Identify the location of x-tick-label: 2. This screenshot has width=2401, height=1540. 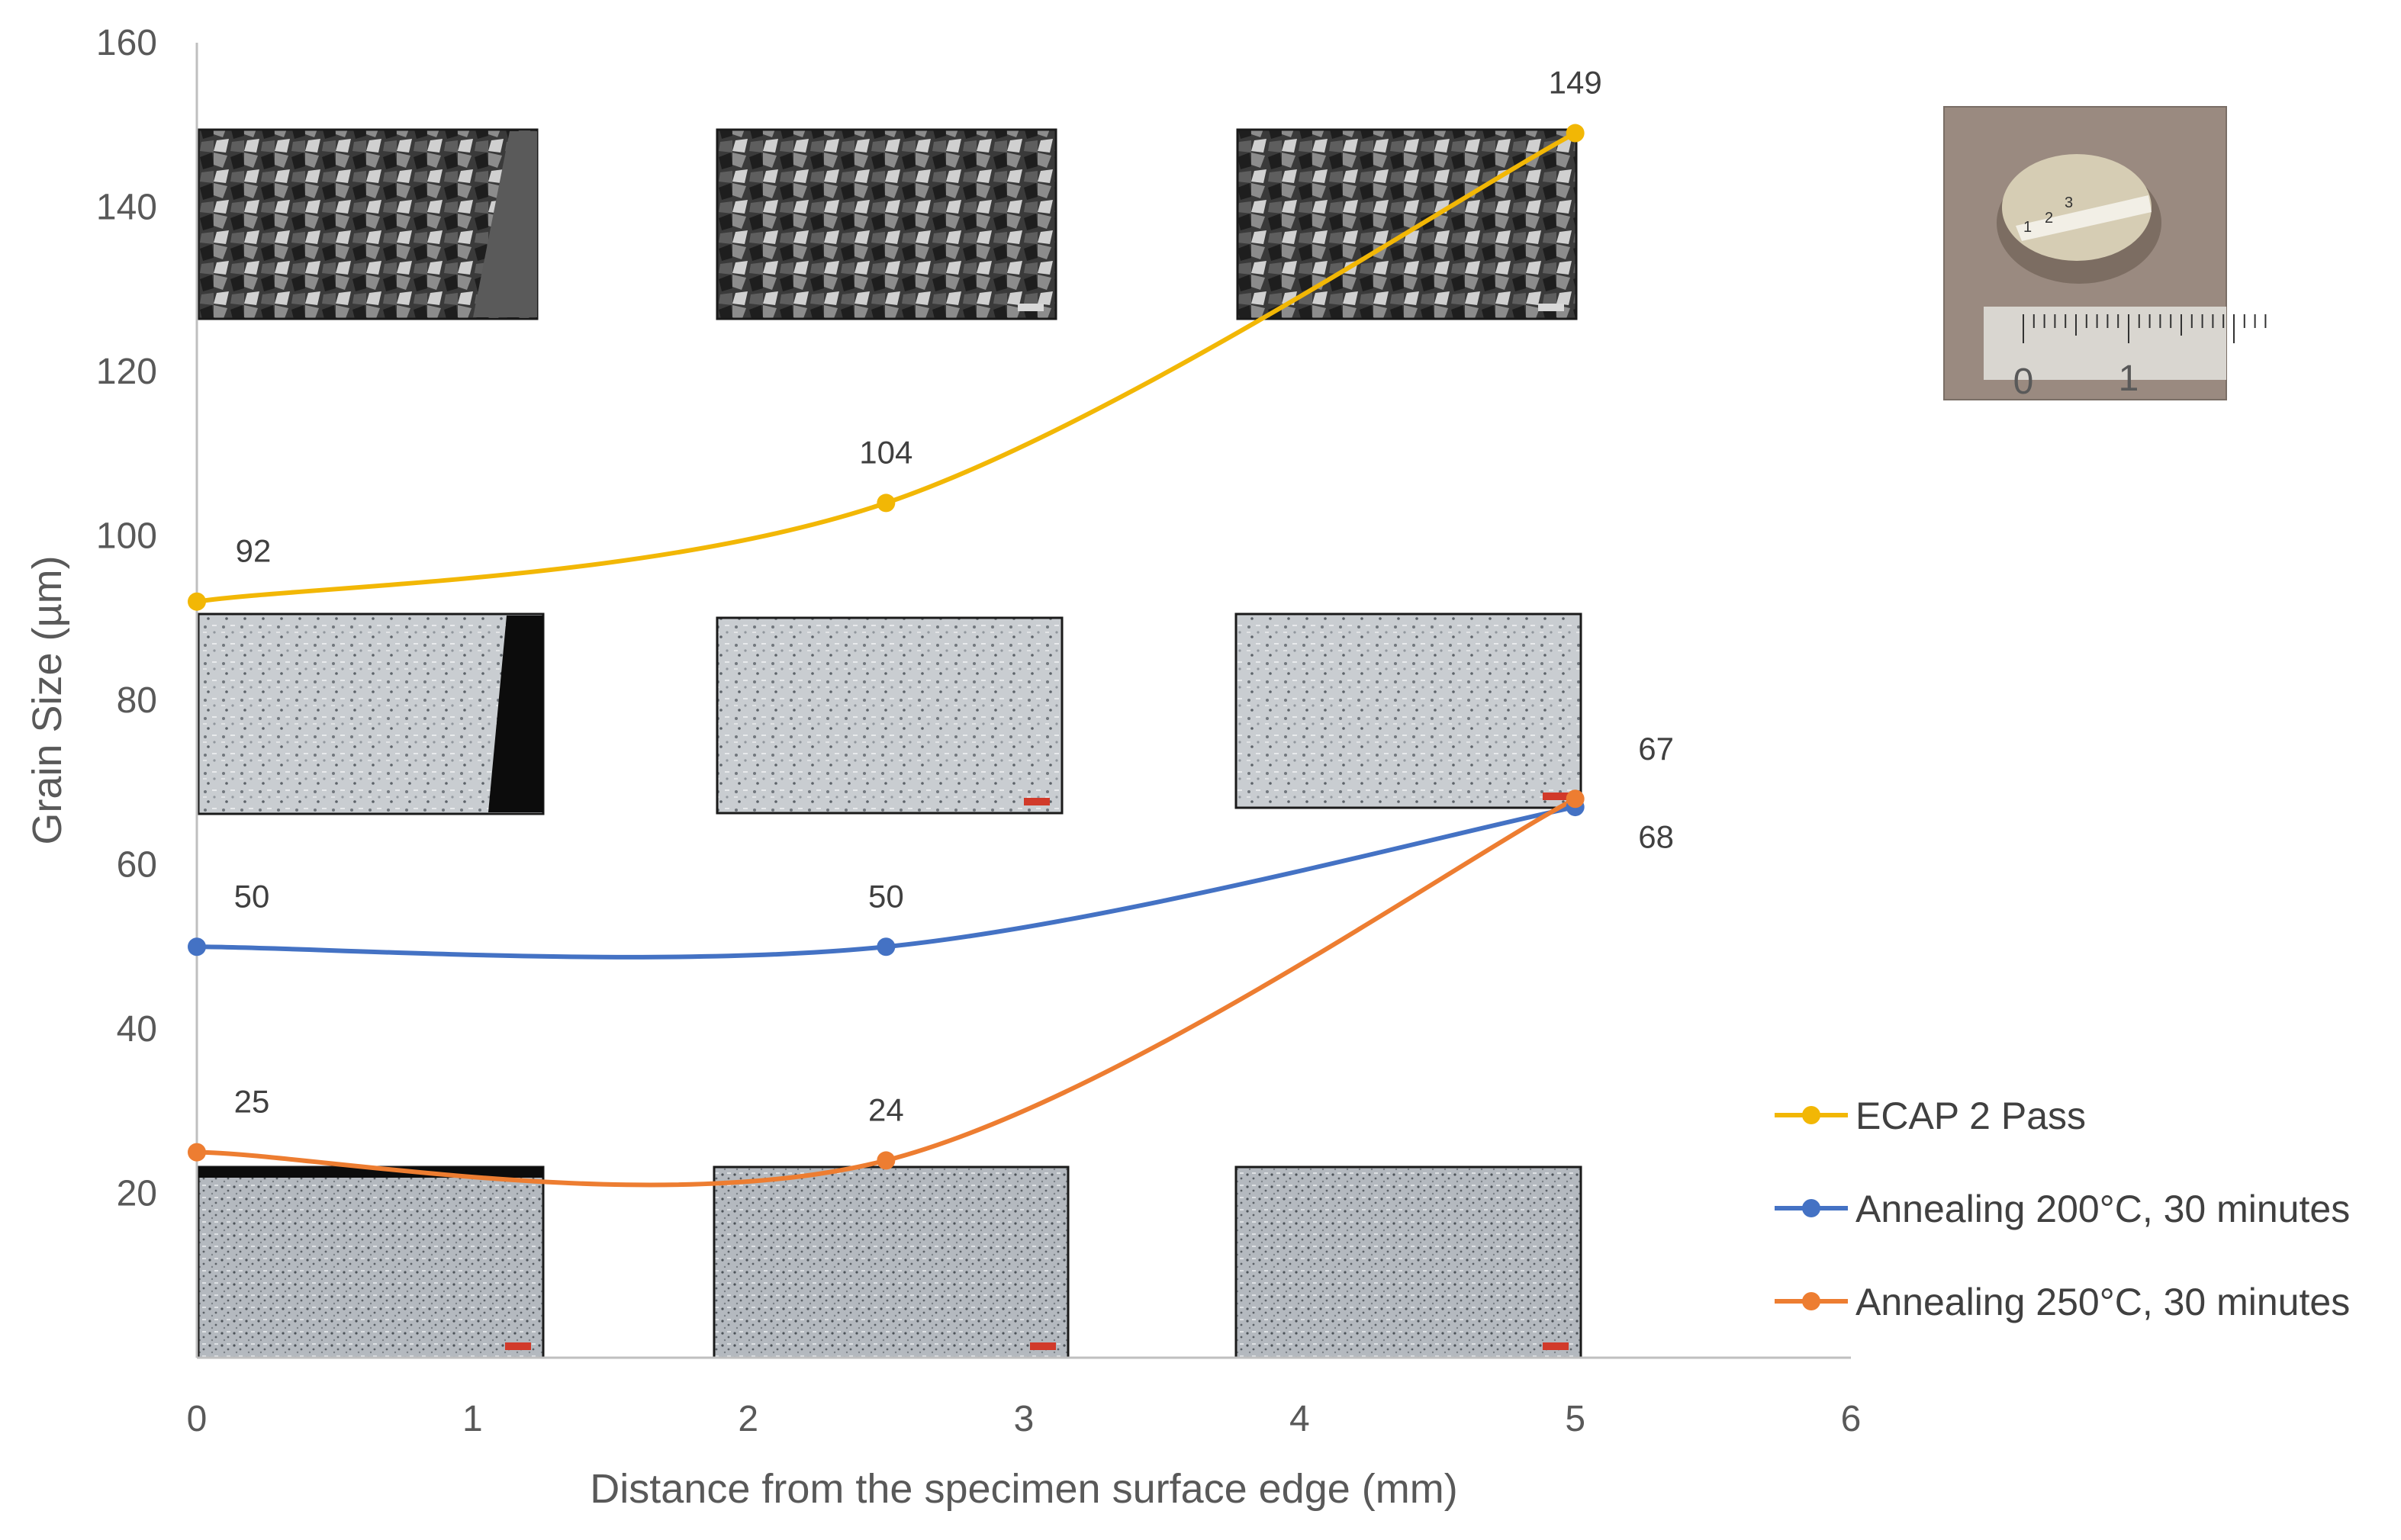
(748, 1419).